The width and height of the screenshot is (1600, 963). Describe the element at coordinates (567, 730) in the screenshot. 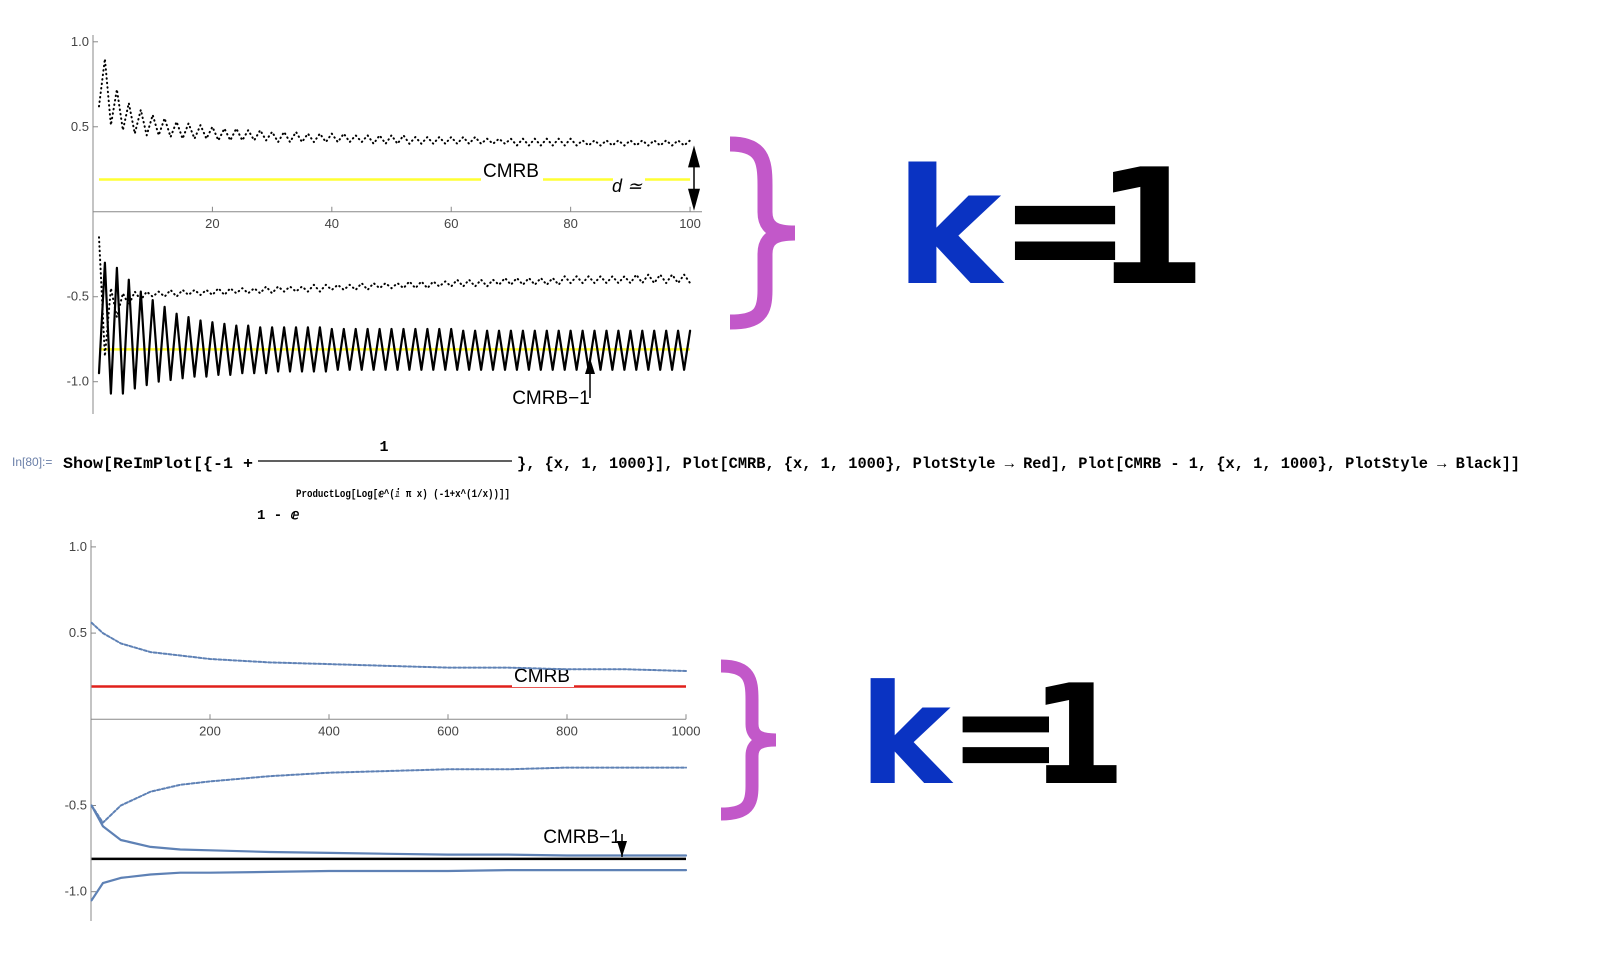

I see `x-tick-label: 800` at that location.